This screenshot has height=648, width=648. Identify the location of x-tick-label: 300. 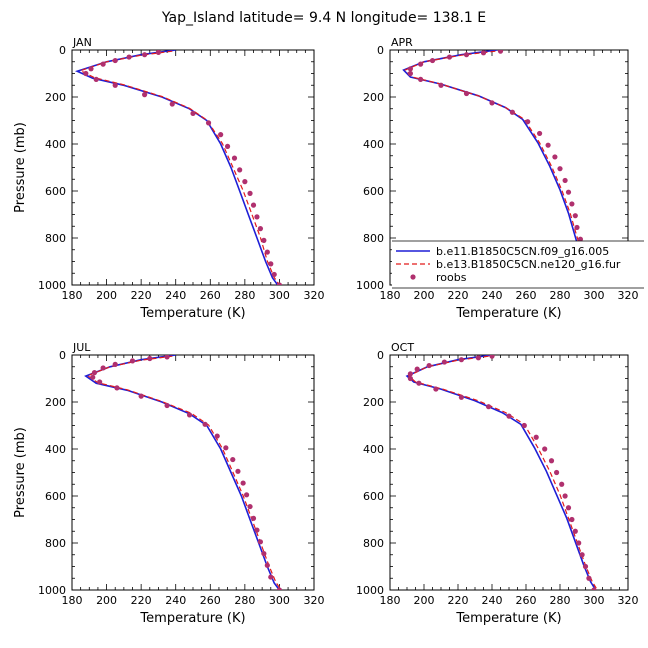
(594, 600).